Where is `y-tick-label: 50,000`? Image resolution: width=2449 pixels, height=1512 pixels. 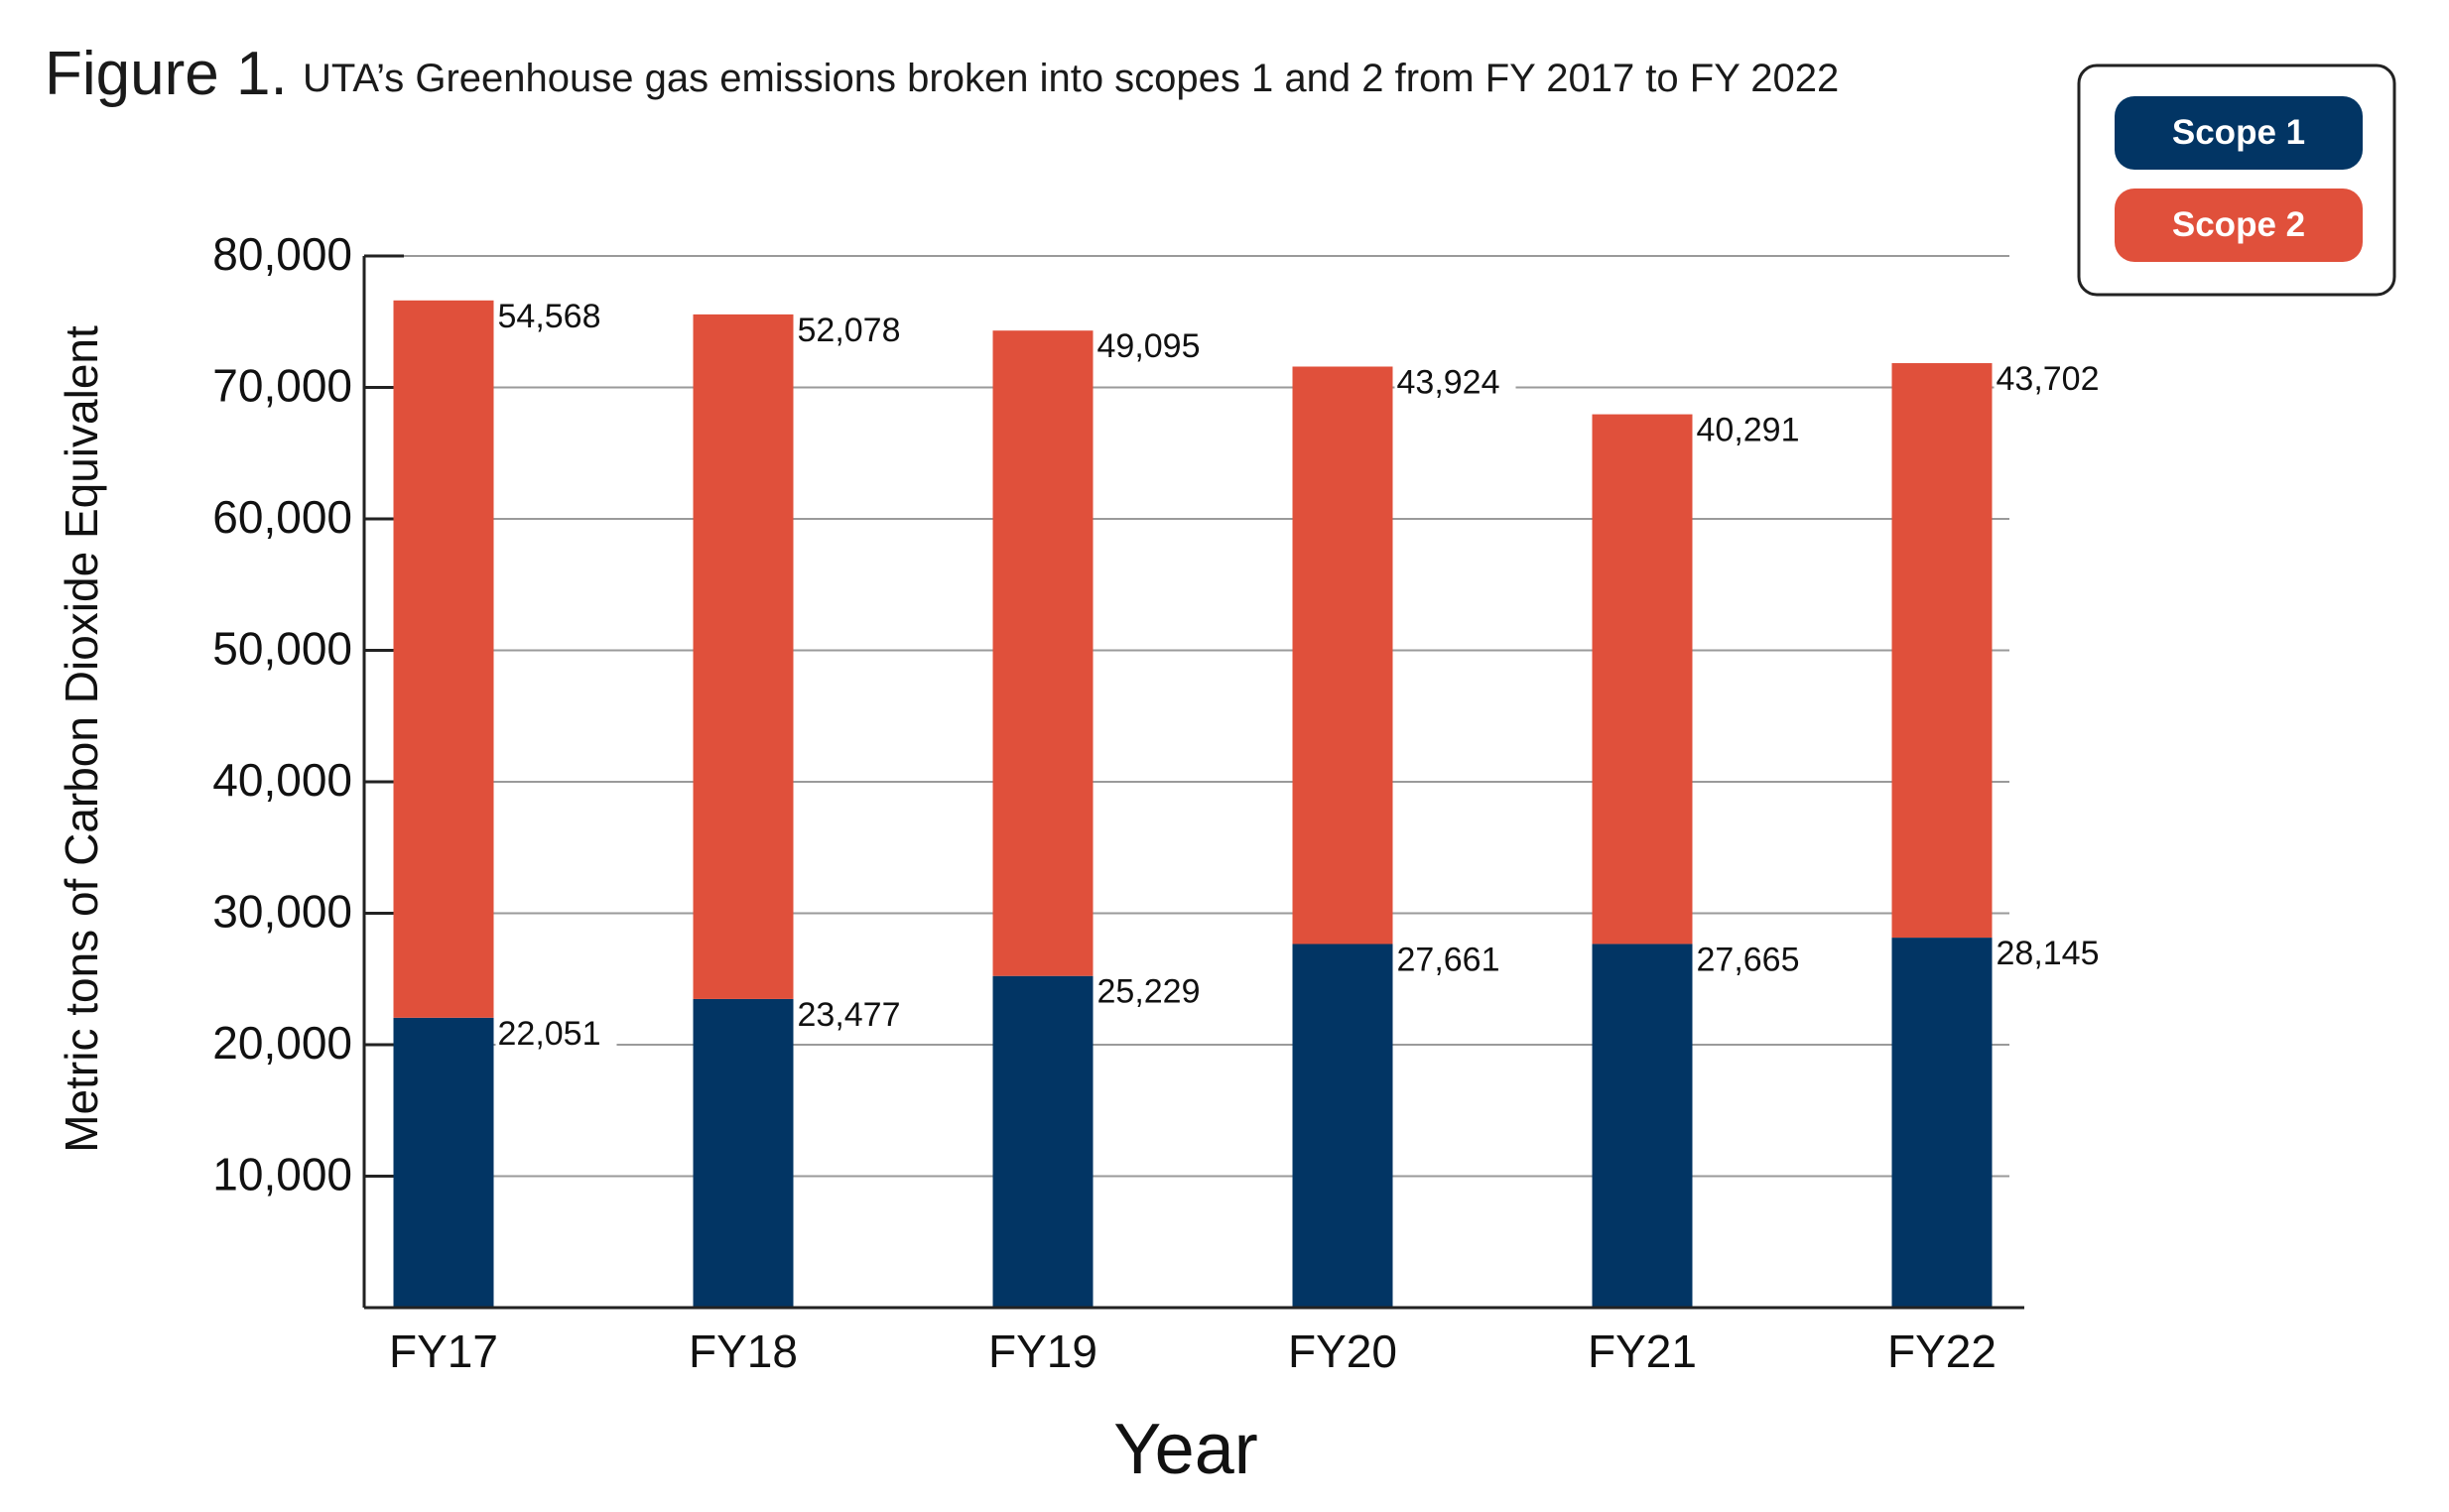 y-tick-label: 50,000 is located at coordinates (282, 649).